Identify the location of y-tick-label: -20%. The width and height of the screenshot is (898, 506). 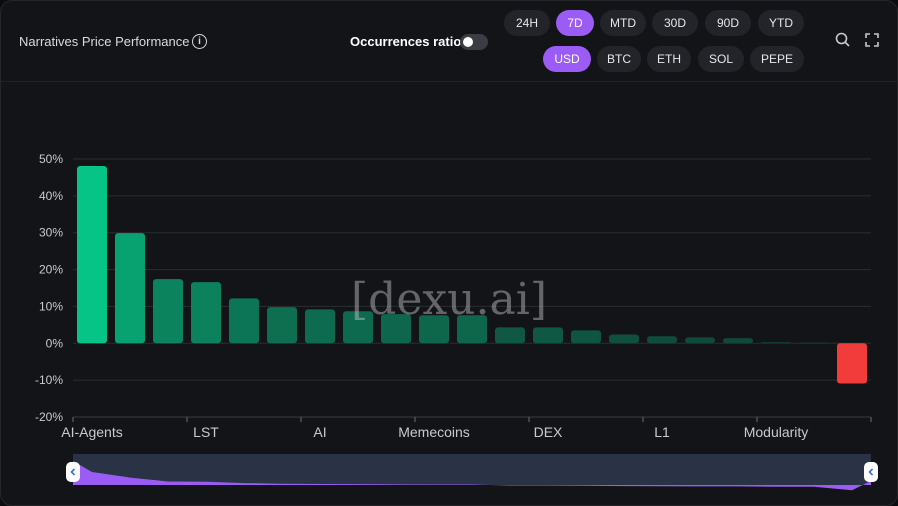
(49, 417).